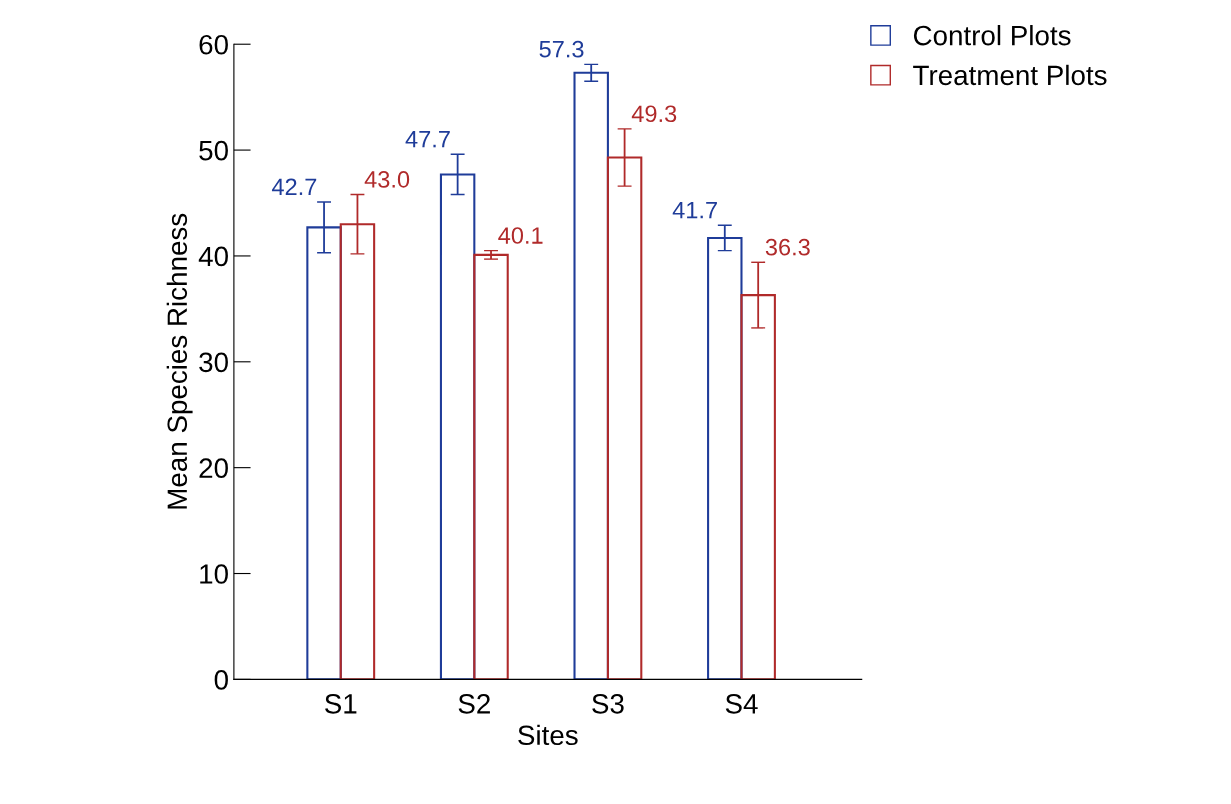  What do you see at coordinates (548, 735) in the screenshot?
I see `x-axis-title: Sites` at bounding box center [548, 735].